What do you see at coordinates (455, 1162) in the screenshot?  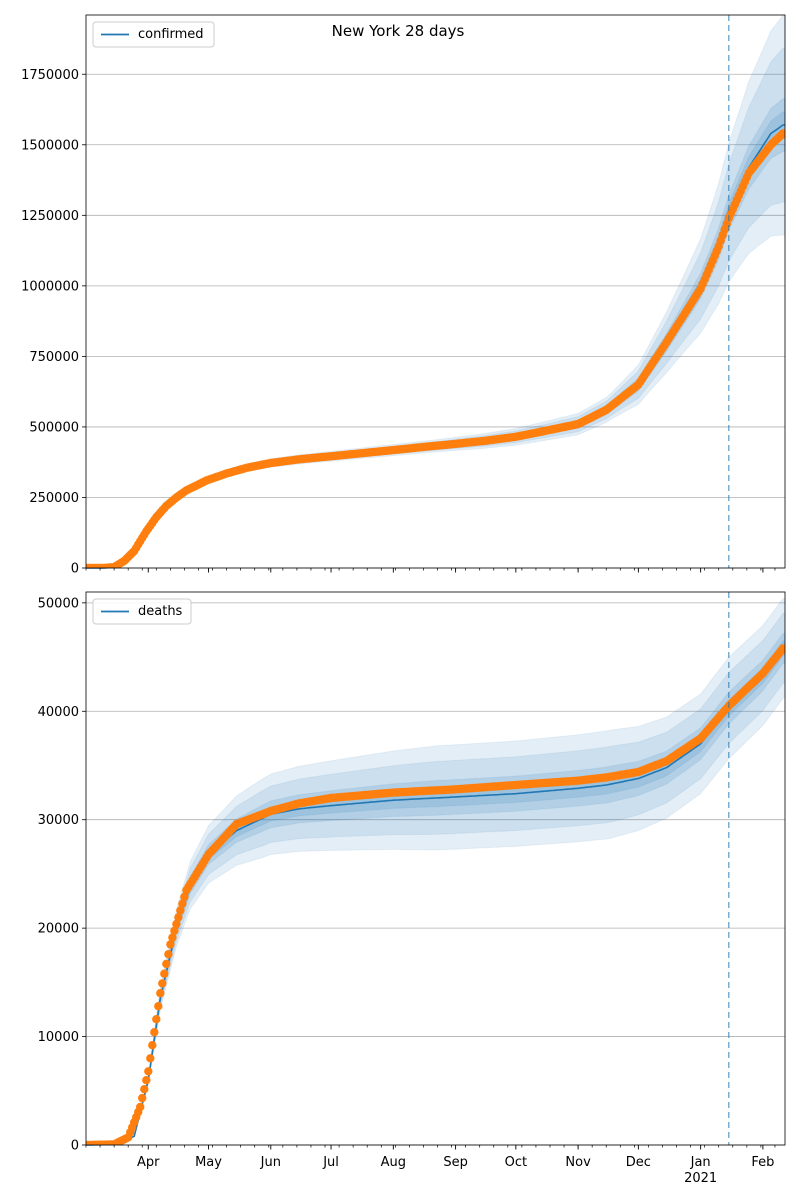 I see `deaths-x-tick-label: Sep` at bounding box center [455, 1162].